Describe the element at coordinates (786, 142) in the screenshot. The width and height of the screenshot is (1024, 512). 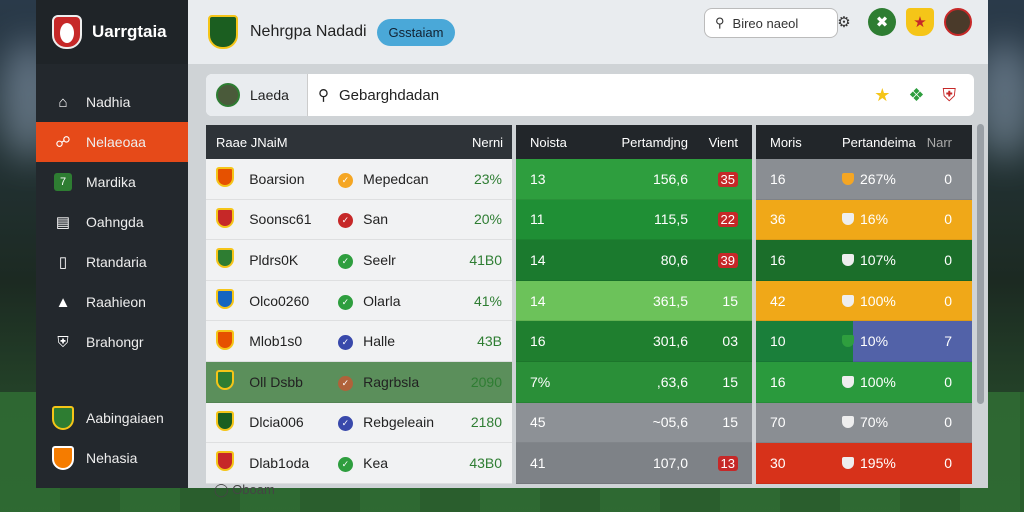
I see `column-header: Moris` at that location.